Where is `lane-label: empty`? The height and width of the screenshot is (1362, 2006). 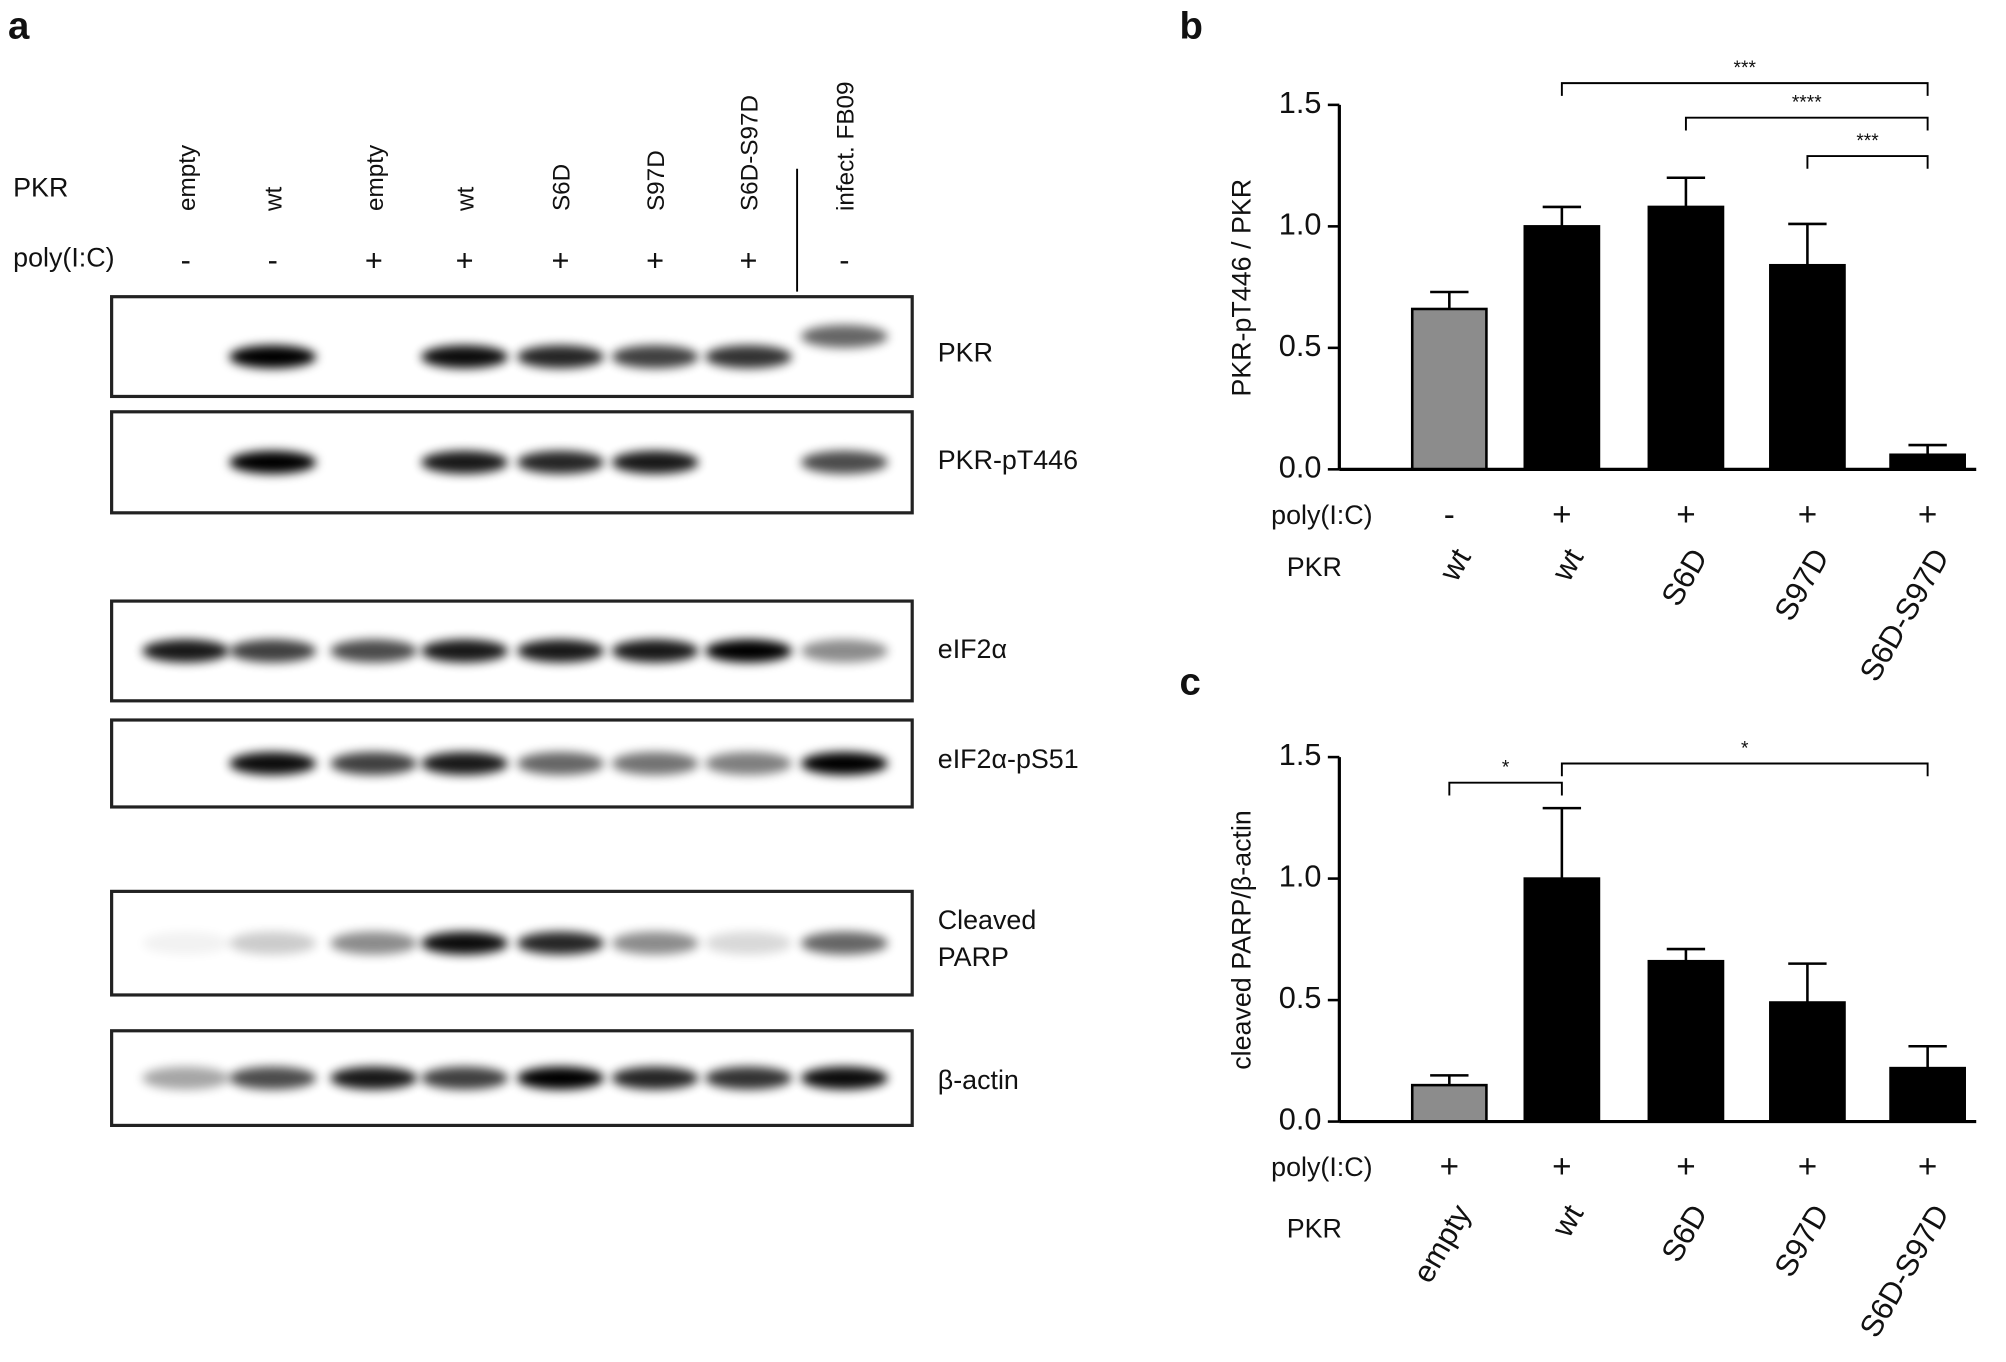
lane-label: empty is located at coordinates (375, 177).